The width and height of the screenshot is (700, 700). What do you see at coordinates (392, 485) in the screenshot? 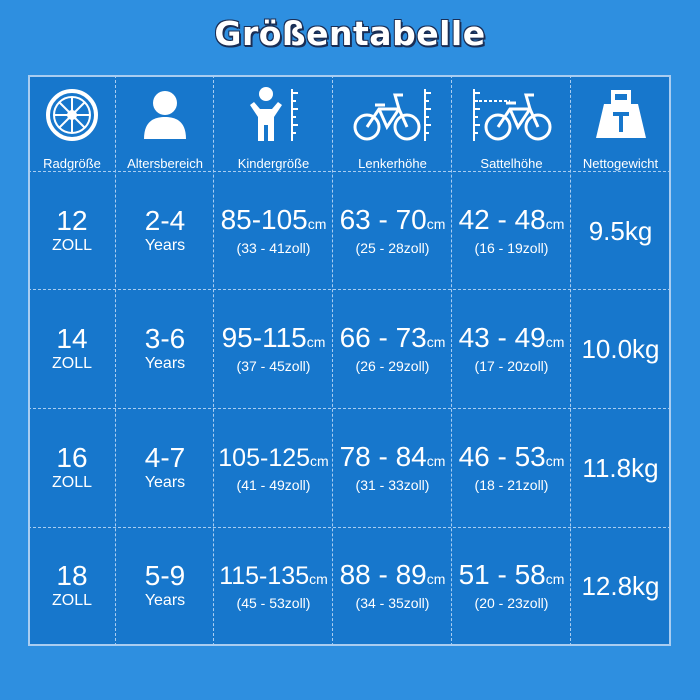
I see `handlebar-height-inch: (31 - 33zoll)` at bounding box center [392, 485].